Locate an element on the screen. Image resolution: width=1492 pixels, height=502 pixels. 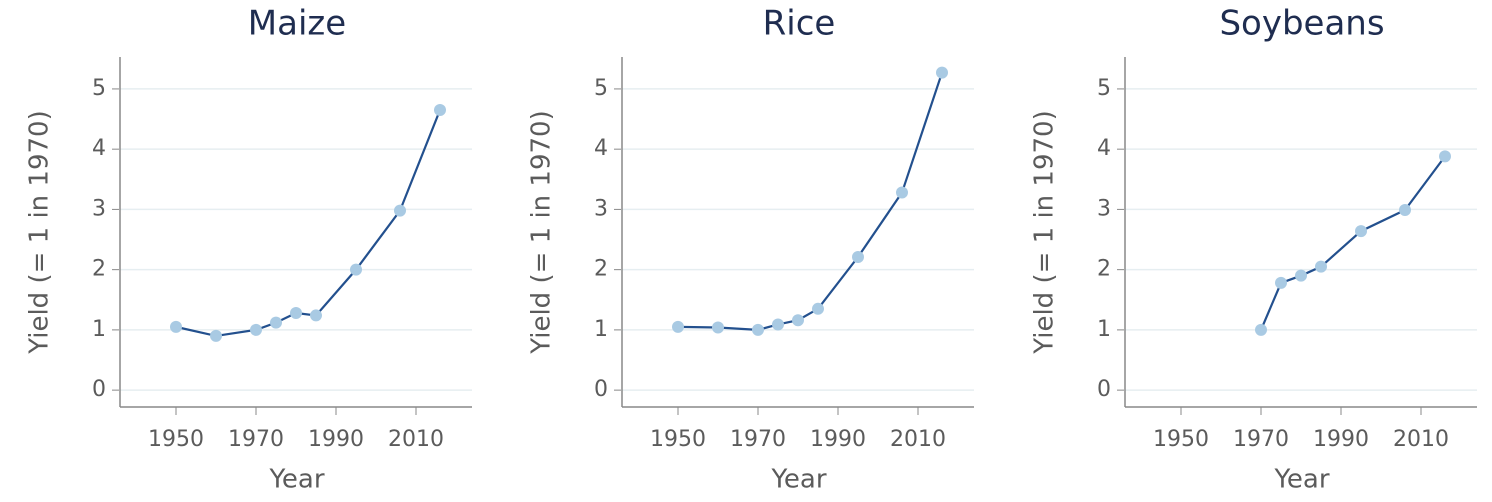
chart-title: Soybeans is located at coordinates (1301, 24).